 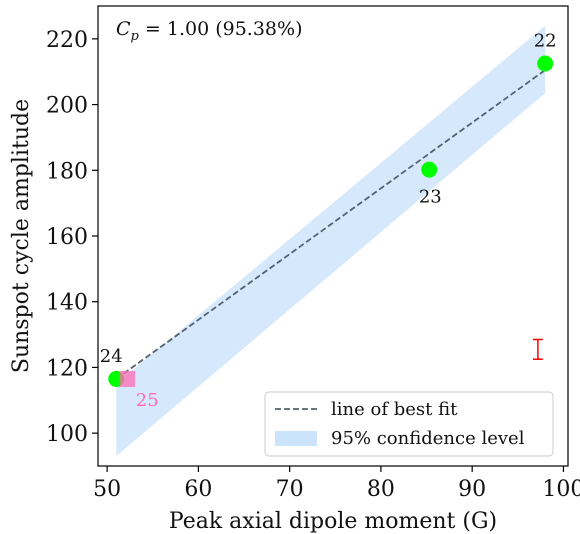 What do you see at coordinates (296, 438) in the screenshot?
I see `legend-confidence-swatch` at bounding box center [296, 438].